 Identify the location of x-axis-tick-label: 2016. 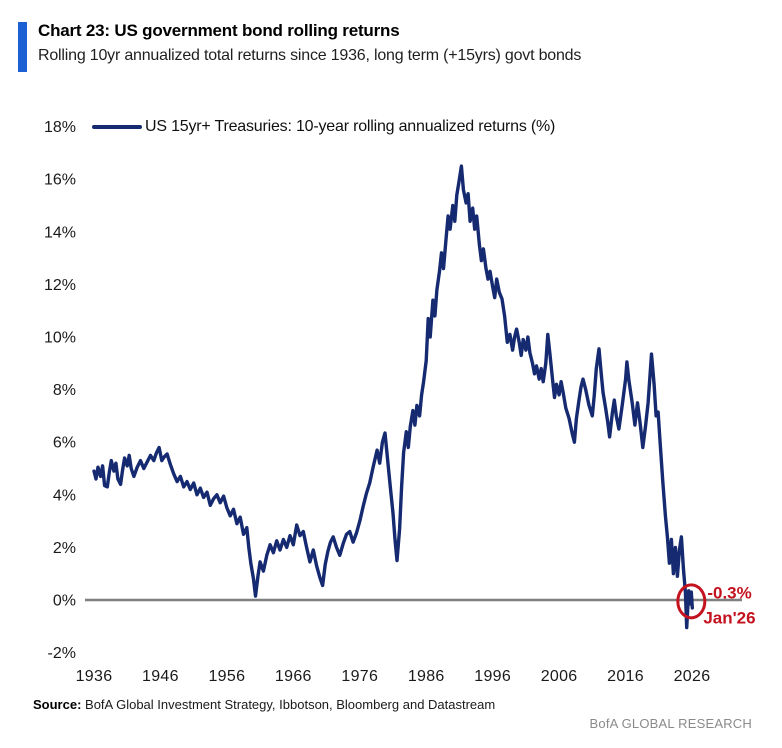
(625, 676).